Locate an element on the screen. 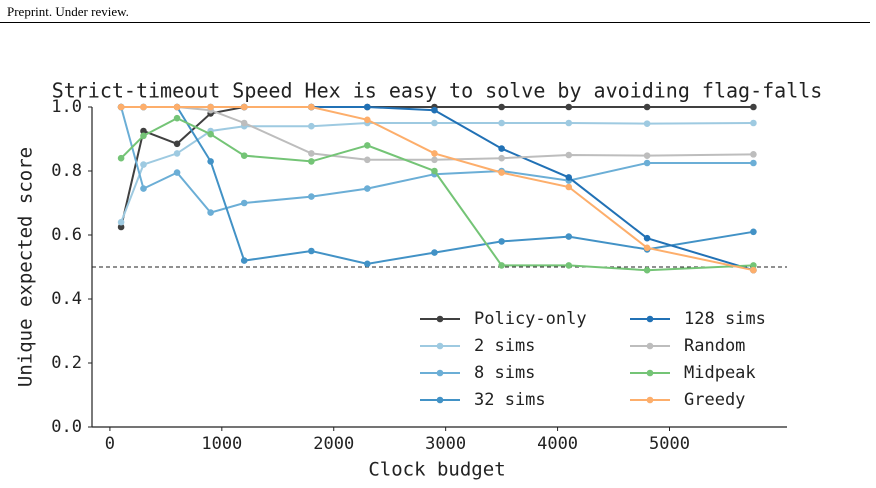  x-tick-label: 0 is located at coordinates (110, 444).